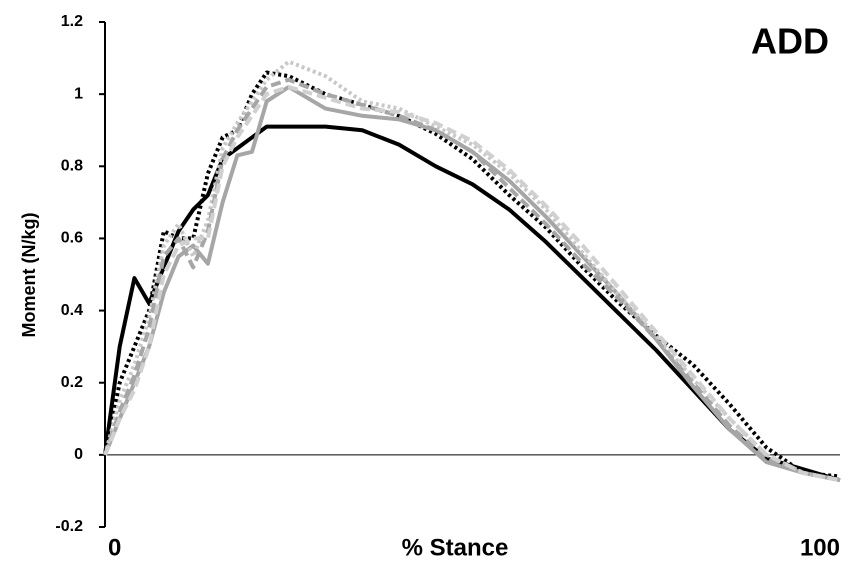  I want to click on annotation: ADD, so click(790, 41).